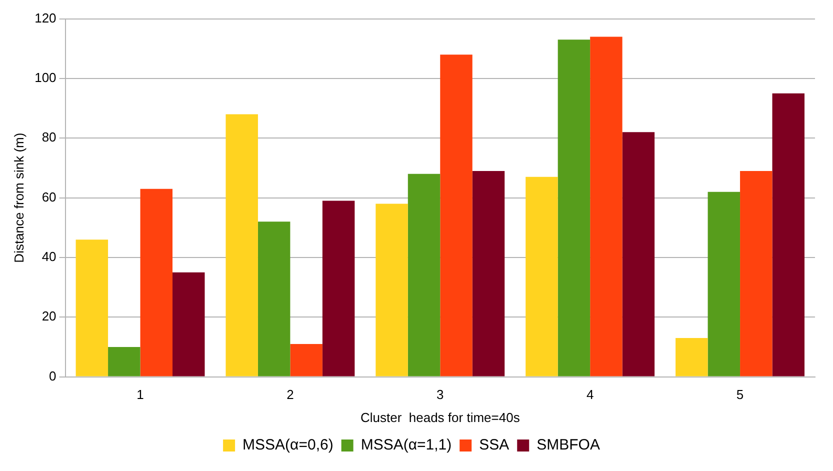 The image size is (833, 471). I want to click on y-tick-label: 20, so click(49, 316).